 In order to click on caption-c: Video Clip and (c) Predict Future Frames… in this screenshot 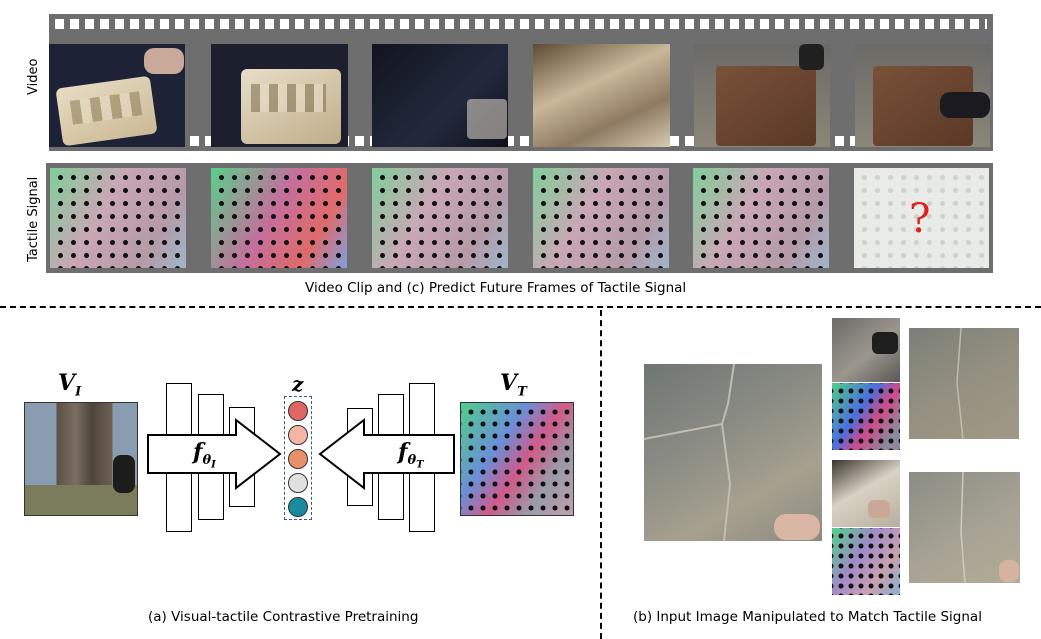, I will do `click(496, 288)`.